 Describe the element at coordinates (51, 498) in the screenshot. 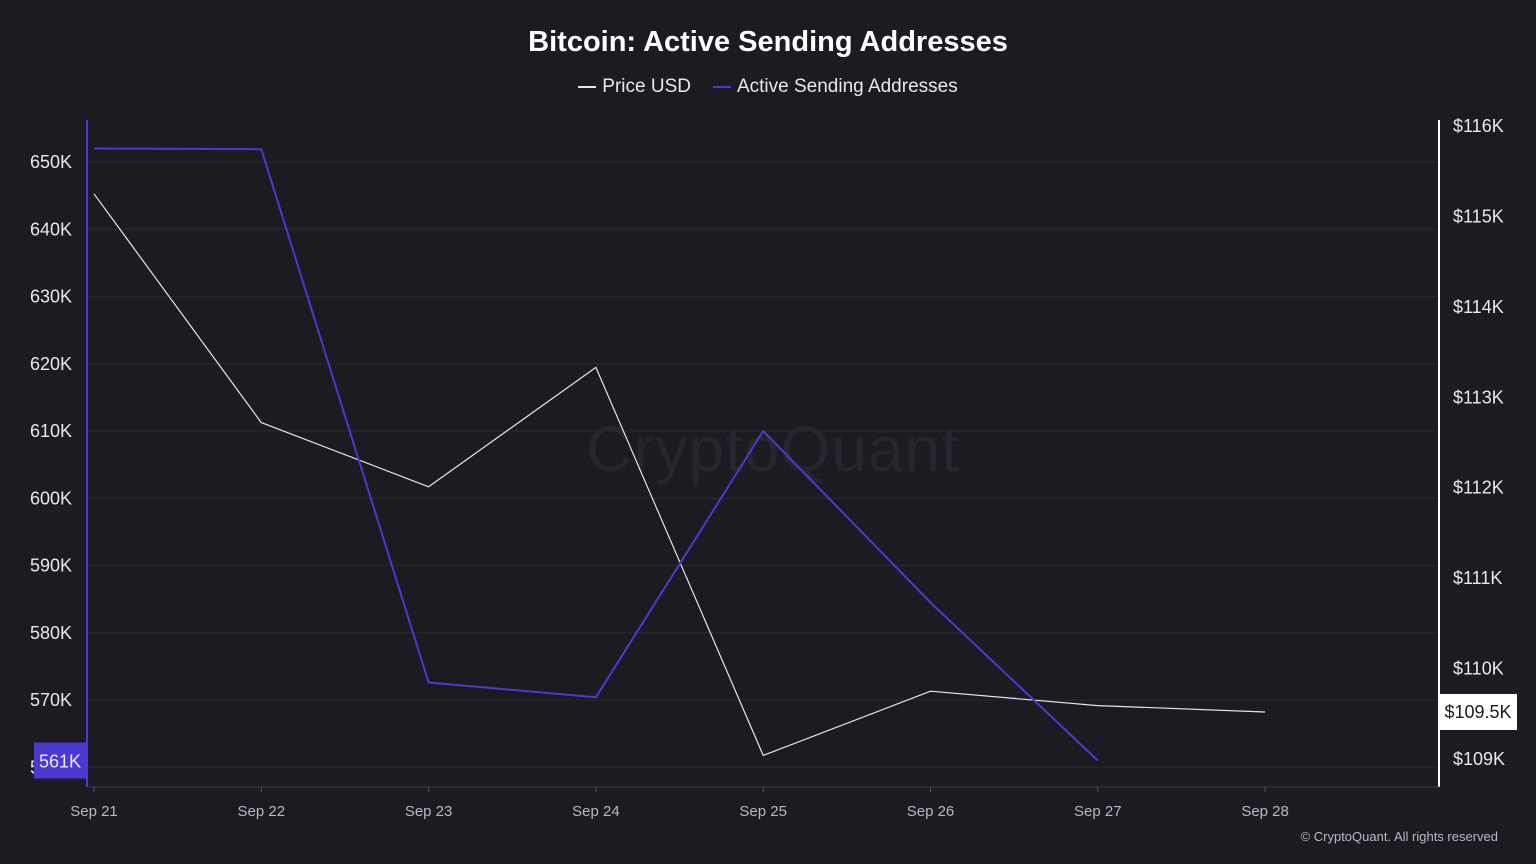

I see `left-axis-tick-label: 600K` at that location.